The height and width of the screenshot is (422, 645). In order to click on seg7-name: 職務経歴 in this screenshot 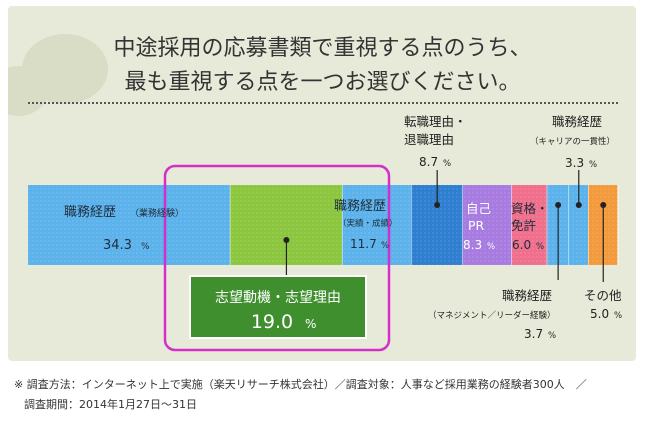, I will do `click(577, 121)`.